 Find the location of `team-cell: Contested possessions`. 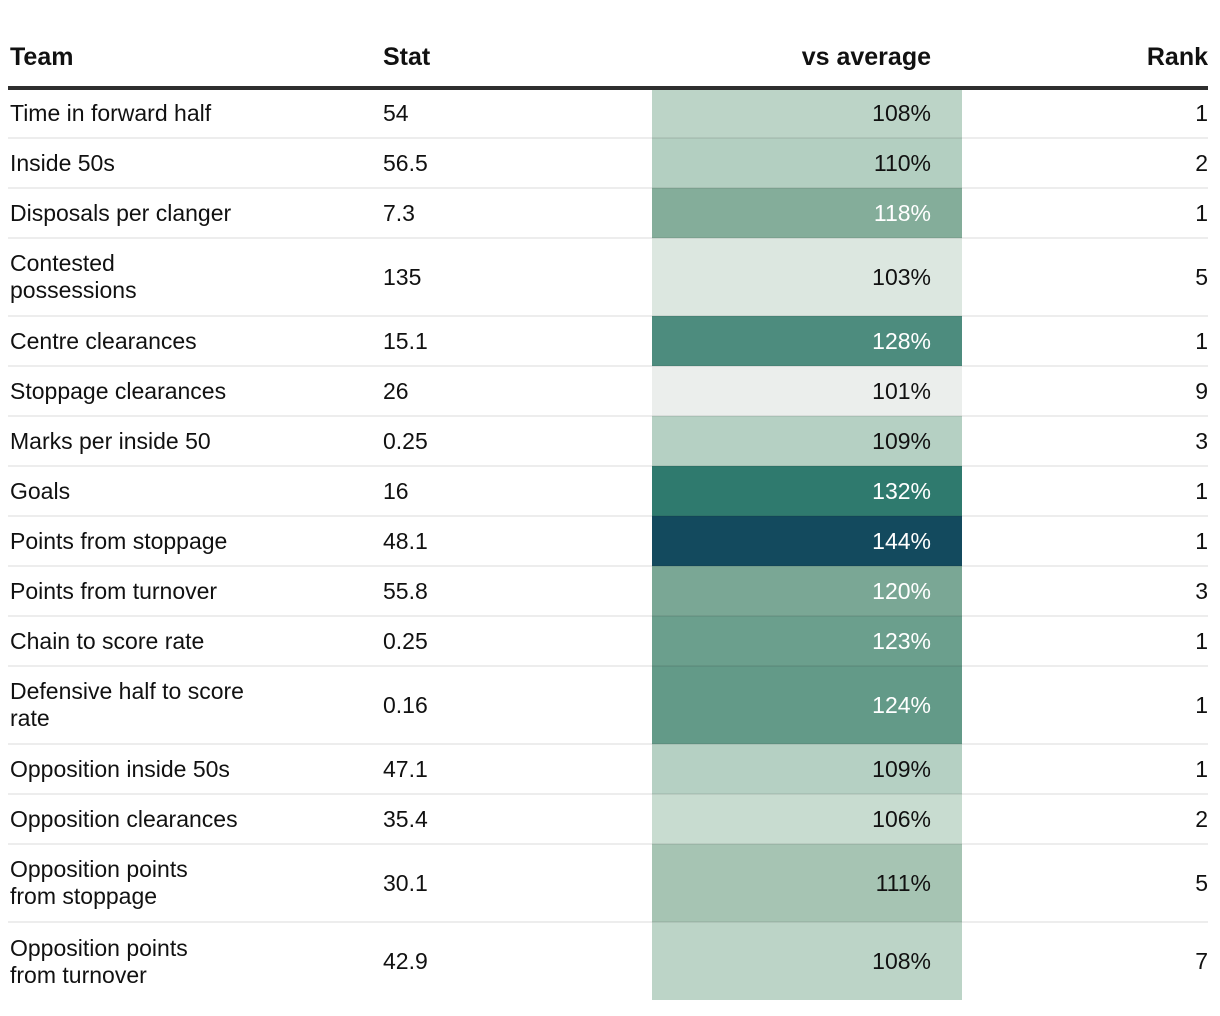

team-cell: Contested possessions is located at coordinates (195, 276).